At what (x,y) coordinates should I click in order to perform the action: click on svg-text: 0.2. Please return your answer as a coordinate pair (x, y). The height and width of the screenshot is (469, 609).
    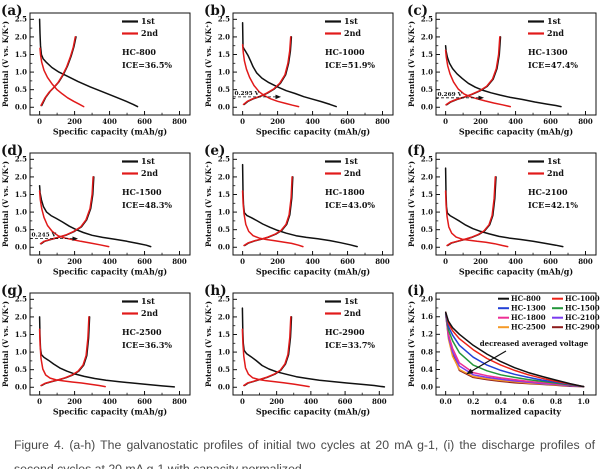
    Looking at the image, I should click on (473, 401).